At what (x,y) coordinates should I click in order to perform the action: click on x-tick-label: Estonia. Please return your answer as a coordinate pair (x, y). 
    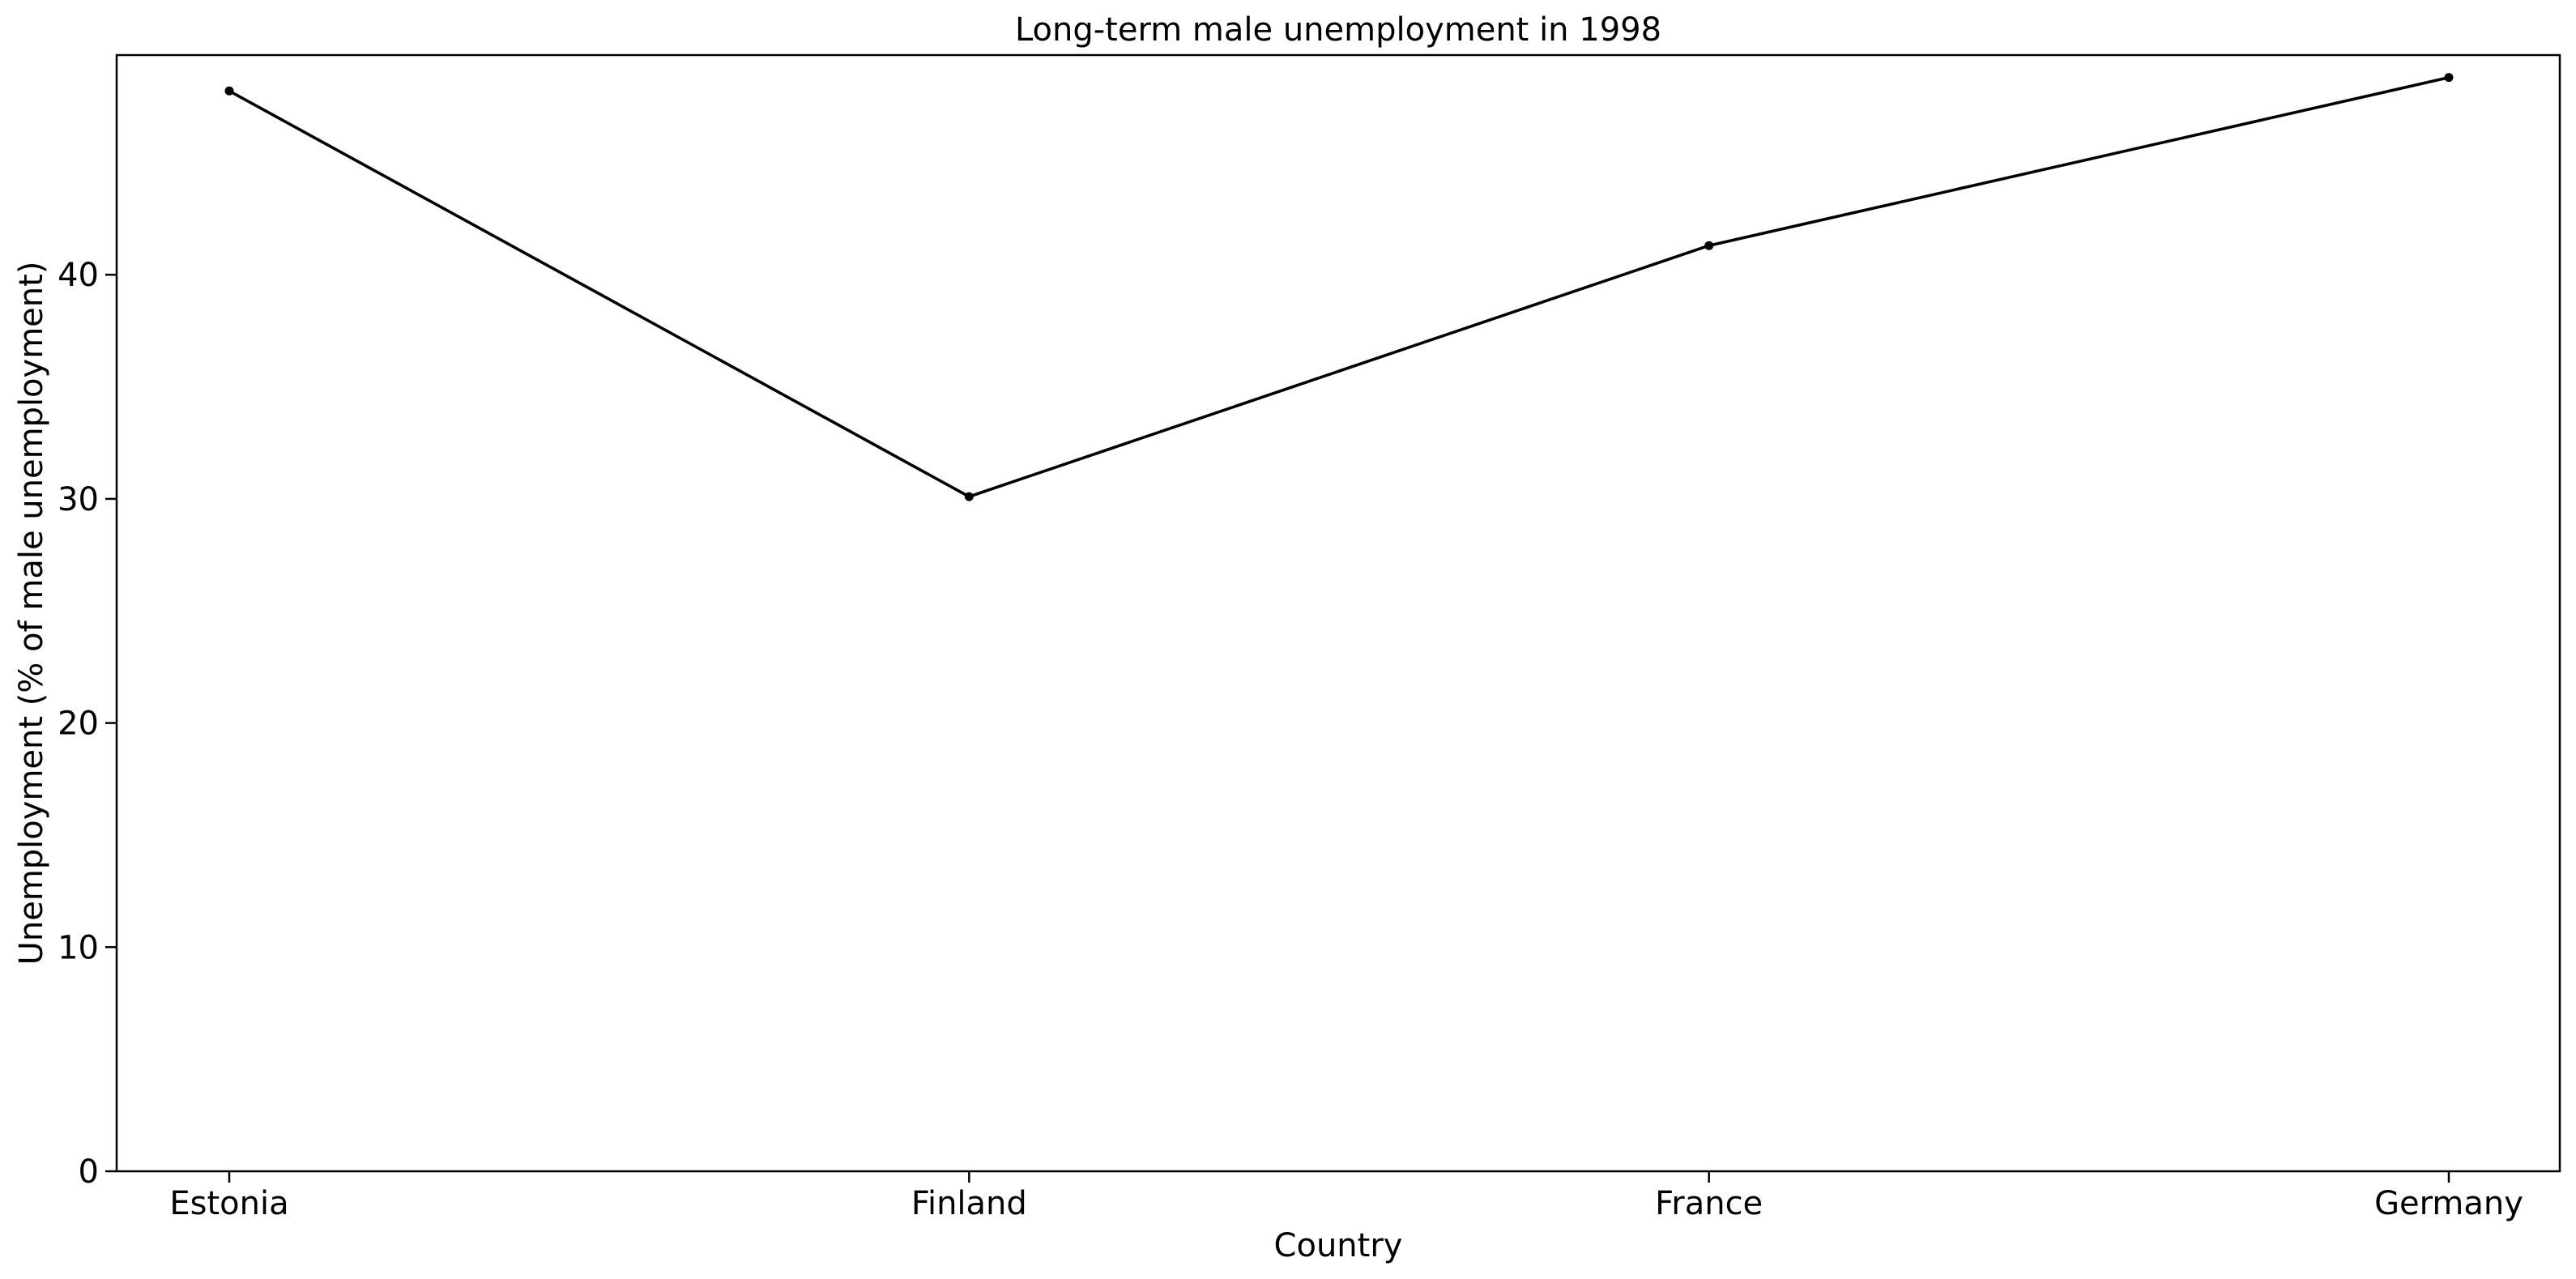
    Looking at the image, I should click on (229, 1203).